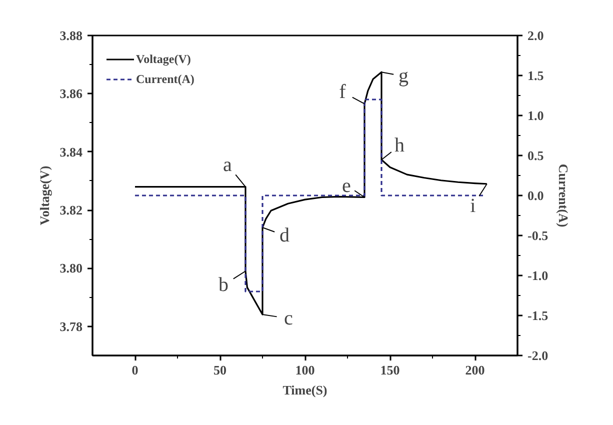  Describe the element at coordinates (399, 145) in the screenshot. I see `annotation: h` at that location.